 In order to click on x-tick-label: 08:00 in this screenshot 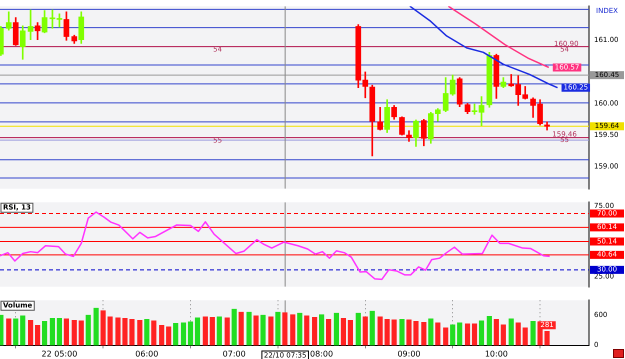, I will do `click(322, 353)`.